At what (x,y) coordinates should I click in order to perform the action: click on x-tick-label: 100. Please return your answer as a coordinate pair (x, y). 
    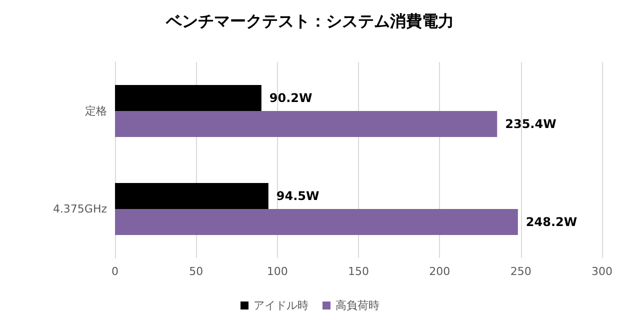
    Looking at the image, I should click on (277, 271).